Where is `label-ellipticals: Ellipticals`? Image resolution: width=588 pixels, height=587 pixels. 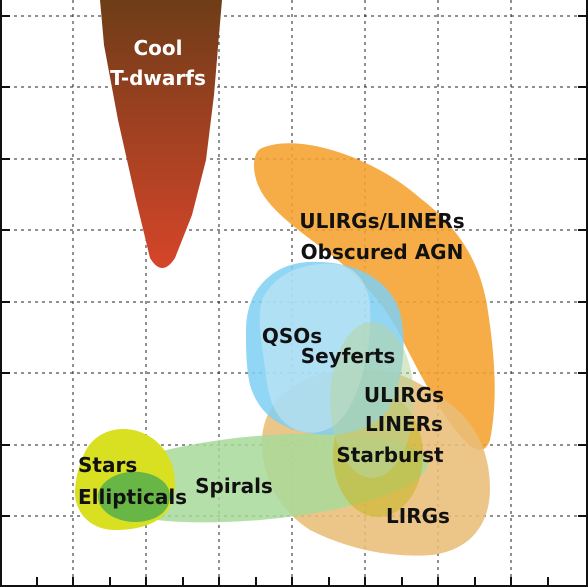
label-ellipticals: Ellipticals is located at coordinates (132, 497).